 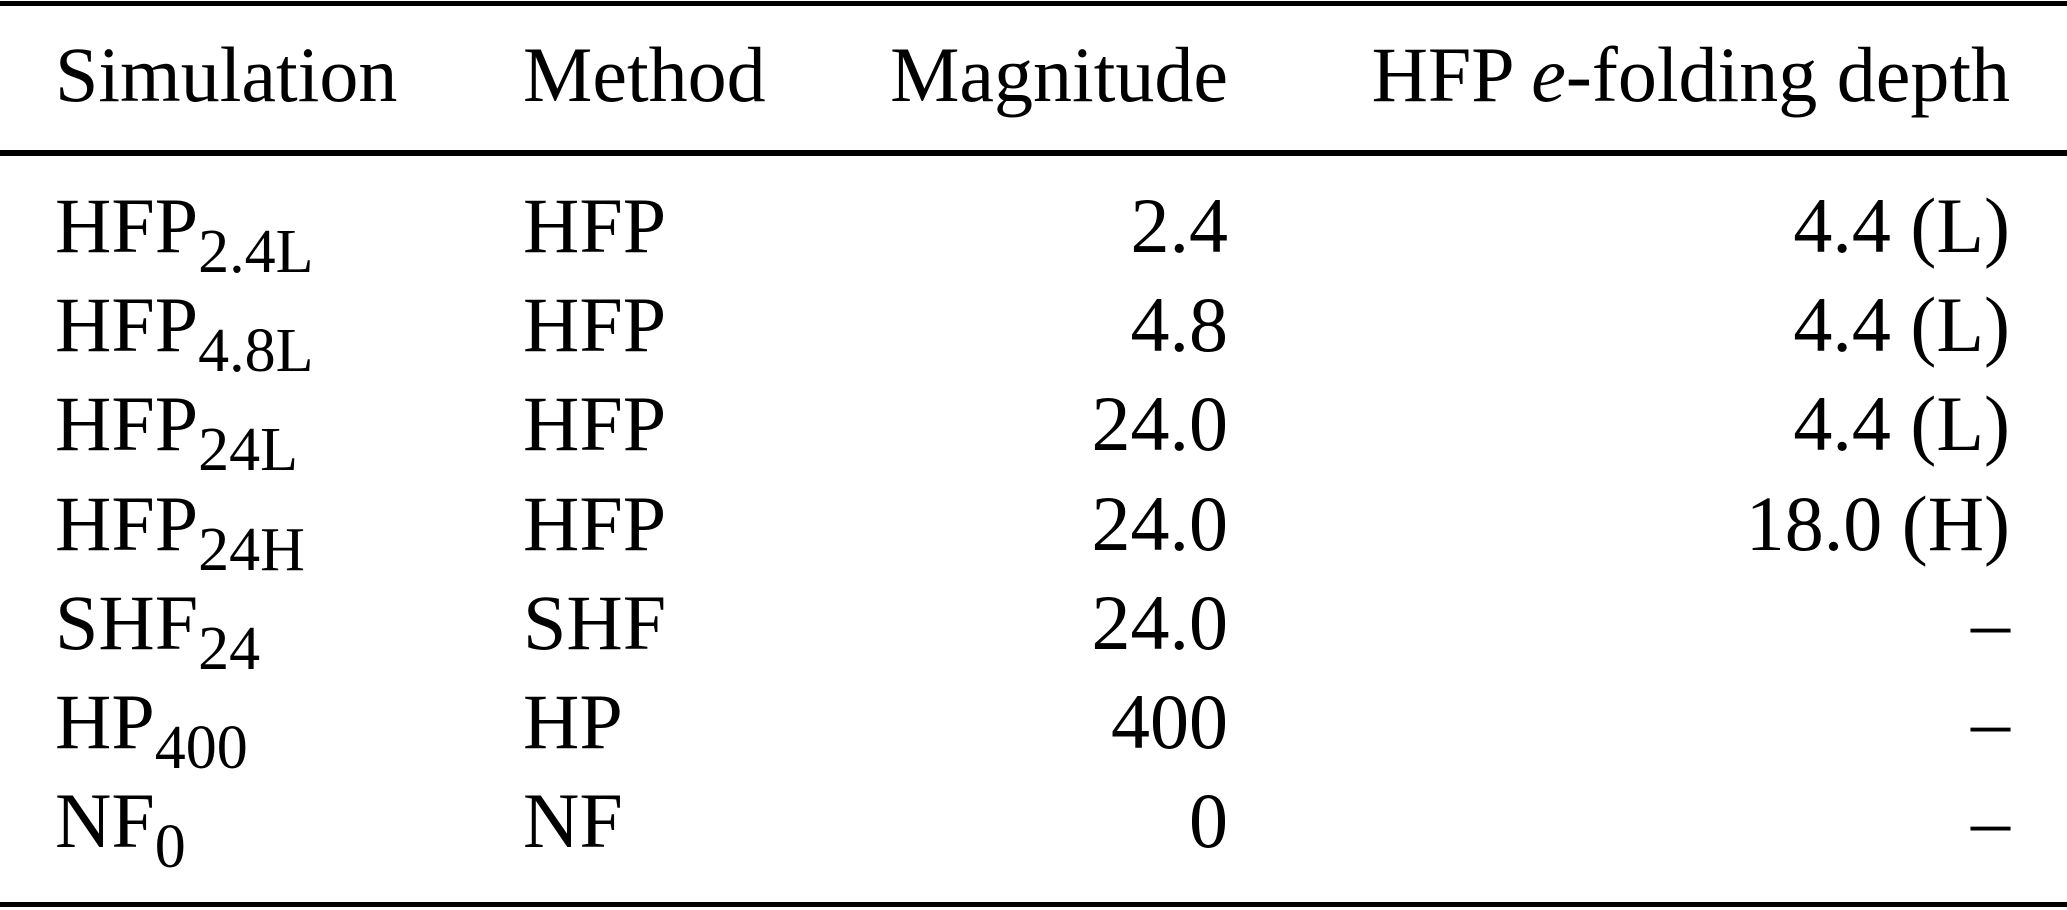 I want to click on table-row: SHF24 SHF 24.0 –, so click(x=1033, y=626).